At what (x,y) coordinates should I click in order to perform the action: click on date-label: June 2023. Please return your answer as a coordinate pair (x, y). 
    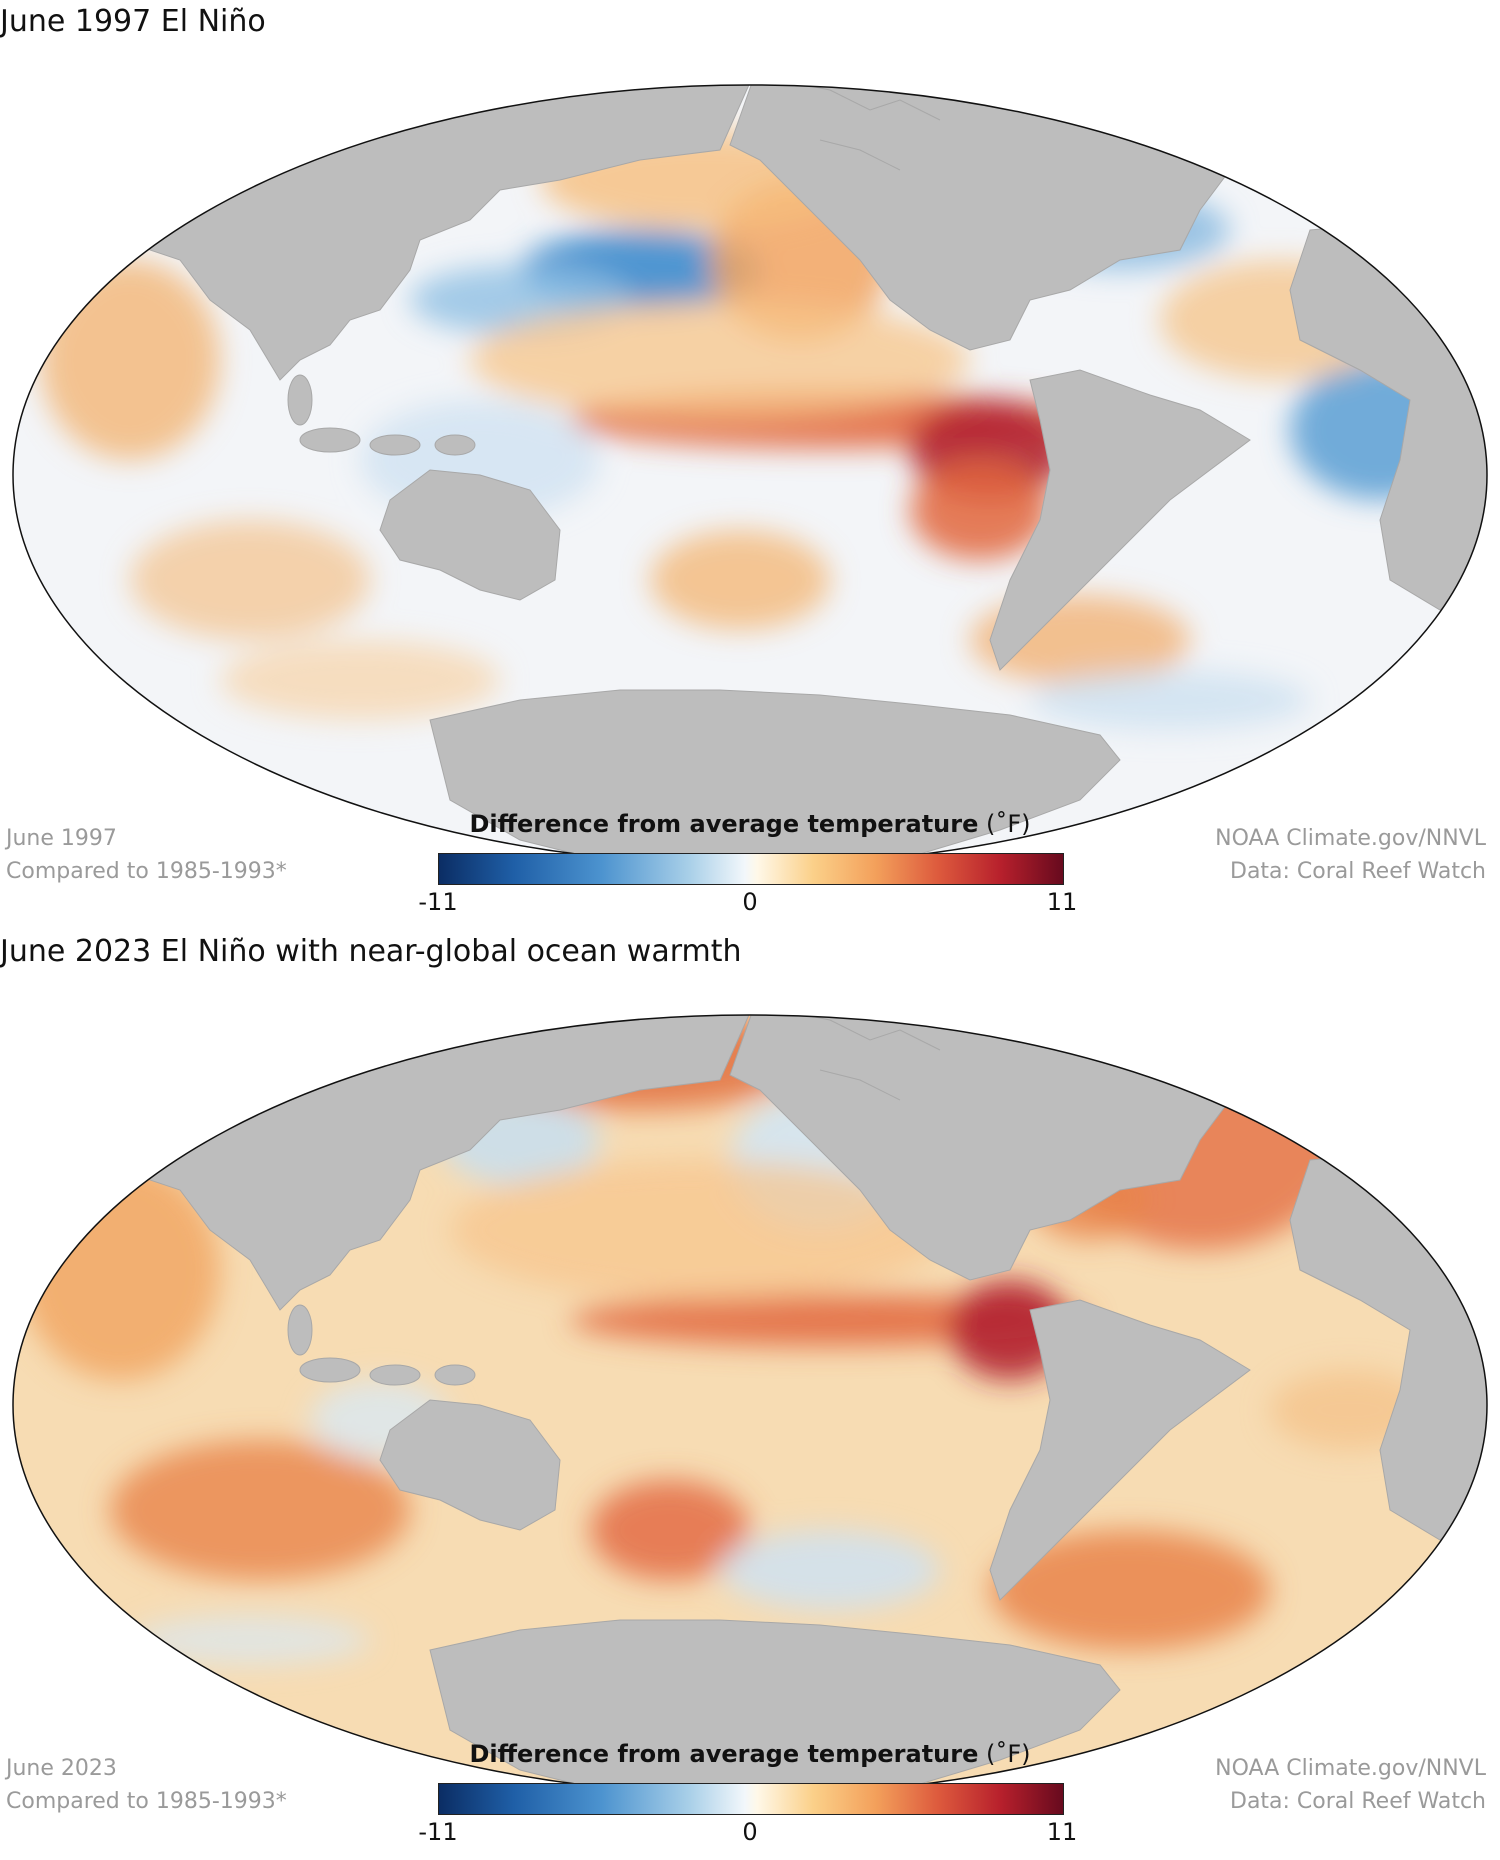
    Looking at the image, I should click on (61, 1768).